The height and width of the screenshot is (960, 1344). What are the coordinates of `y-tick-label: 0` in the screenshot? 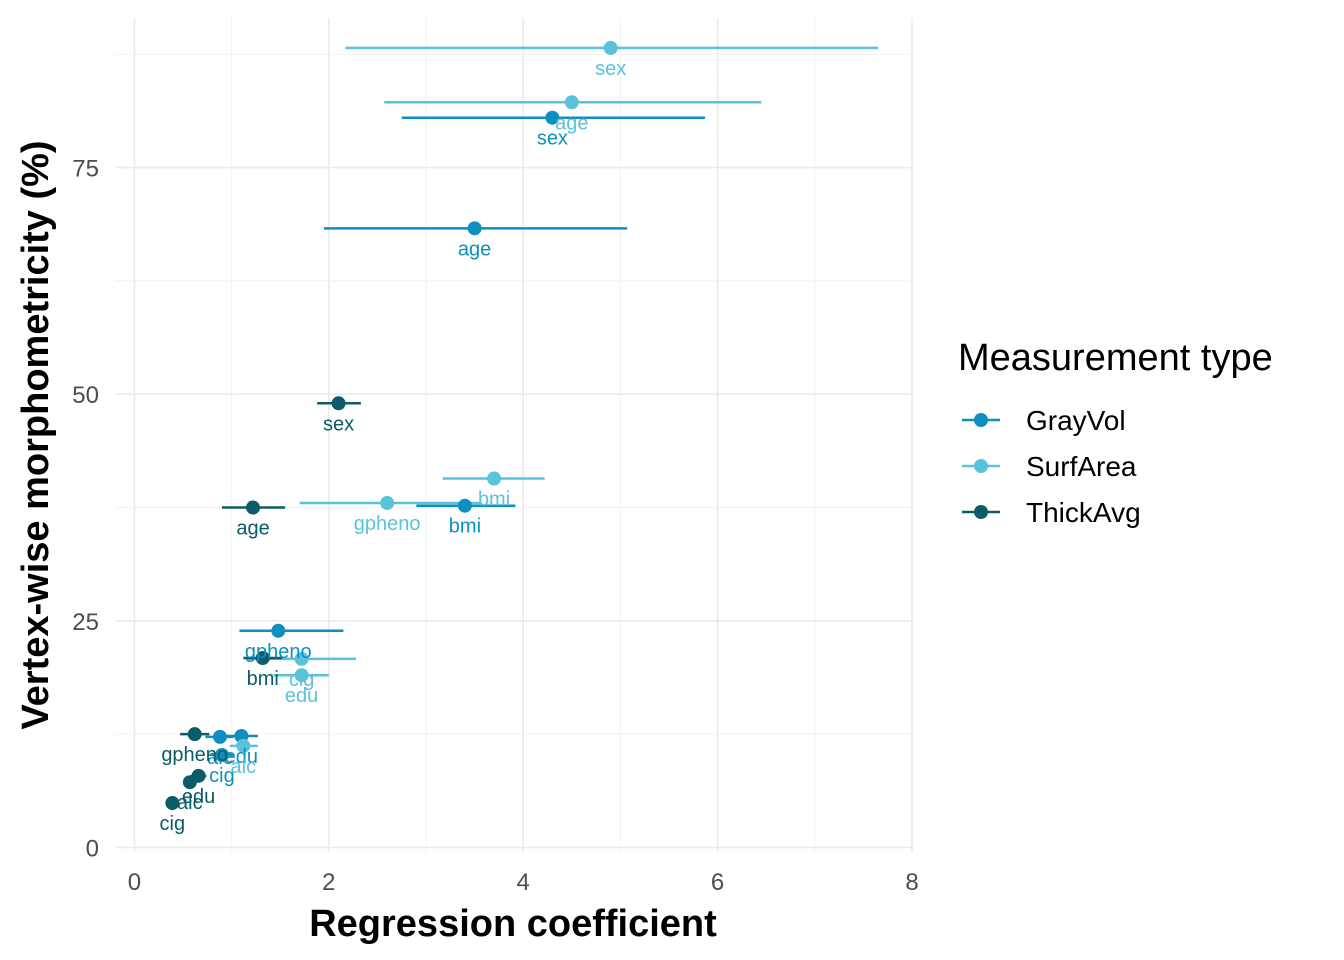 It's located at (92, 848).